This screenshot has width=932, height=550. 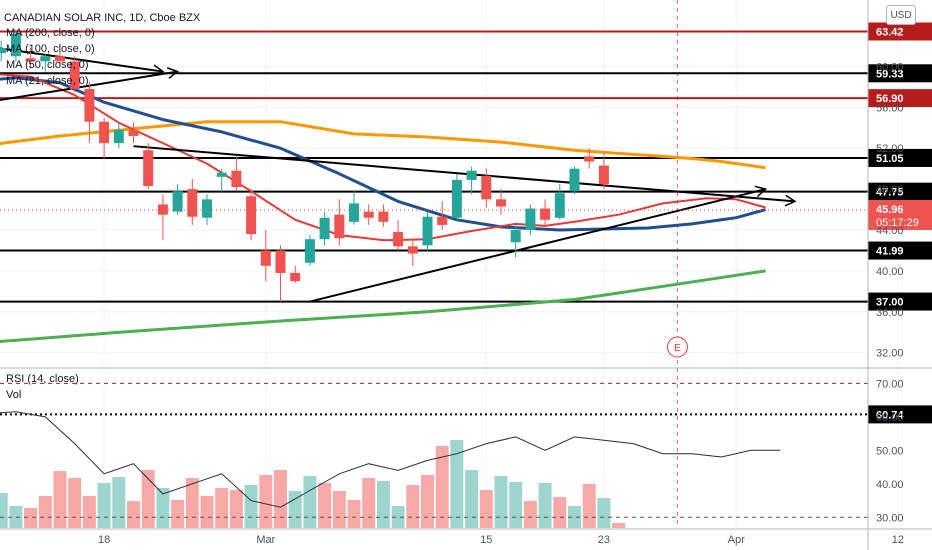 I want to click on rsi-label: RSI (14, close), so click(x=42, y=379).